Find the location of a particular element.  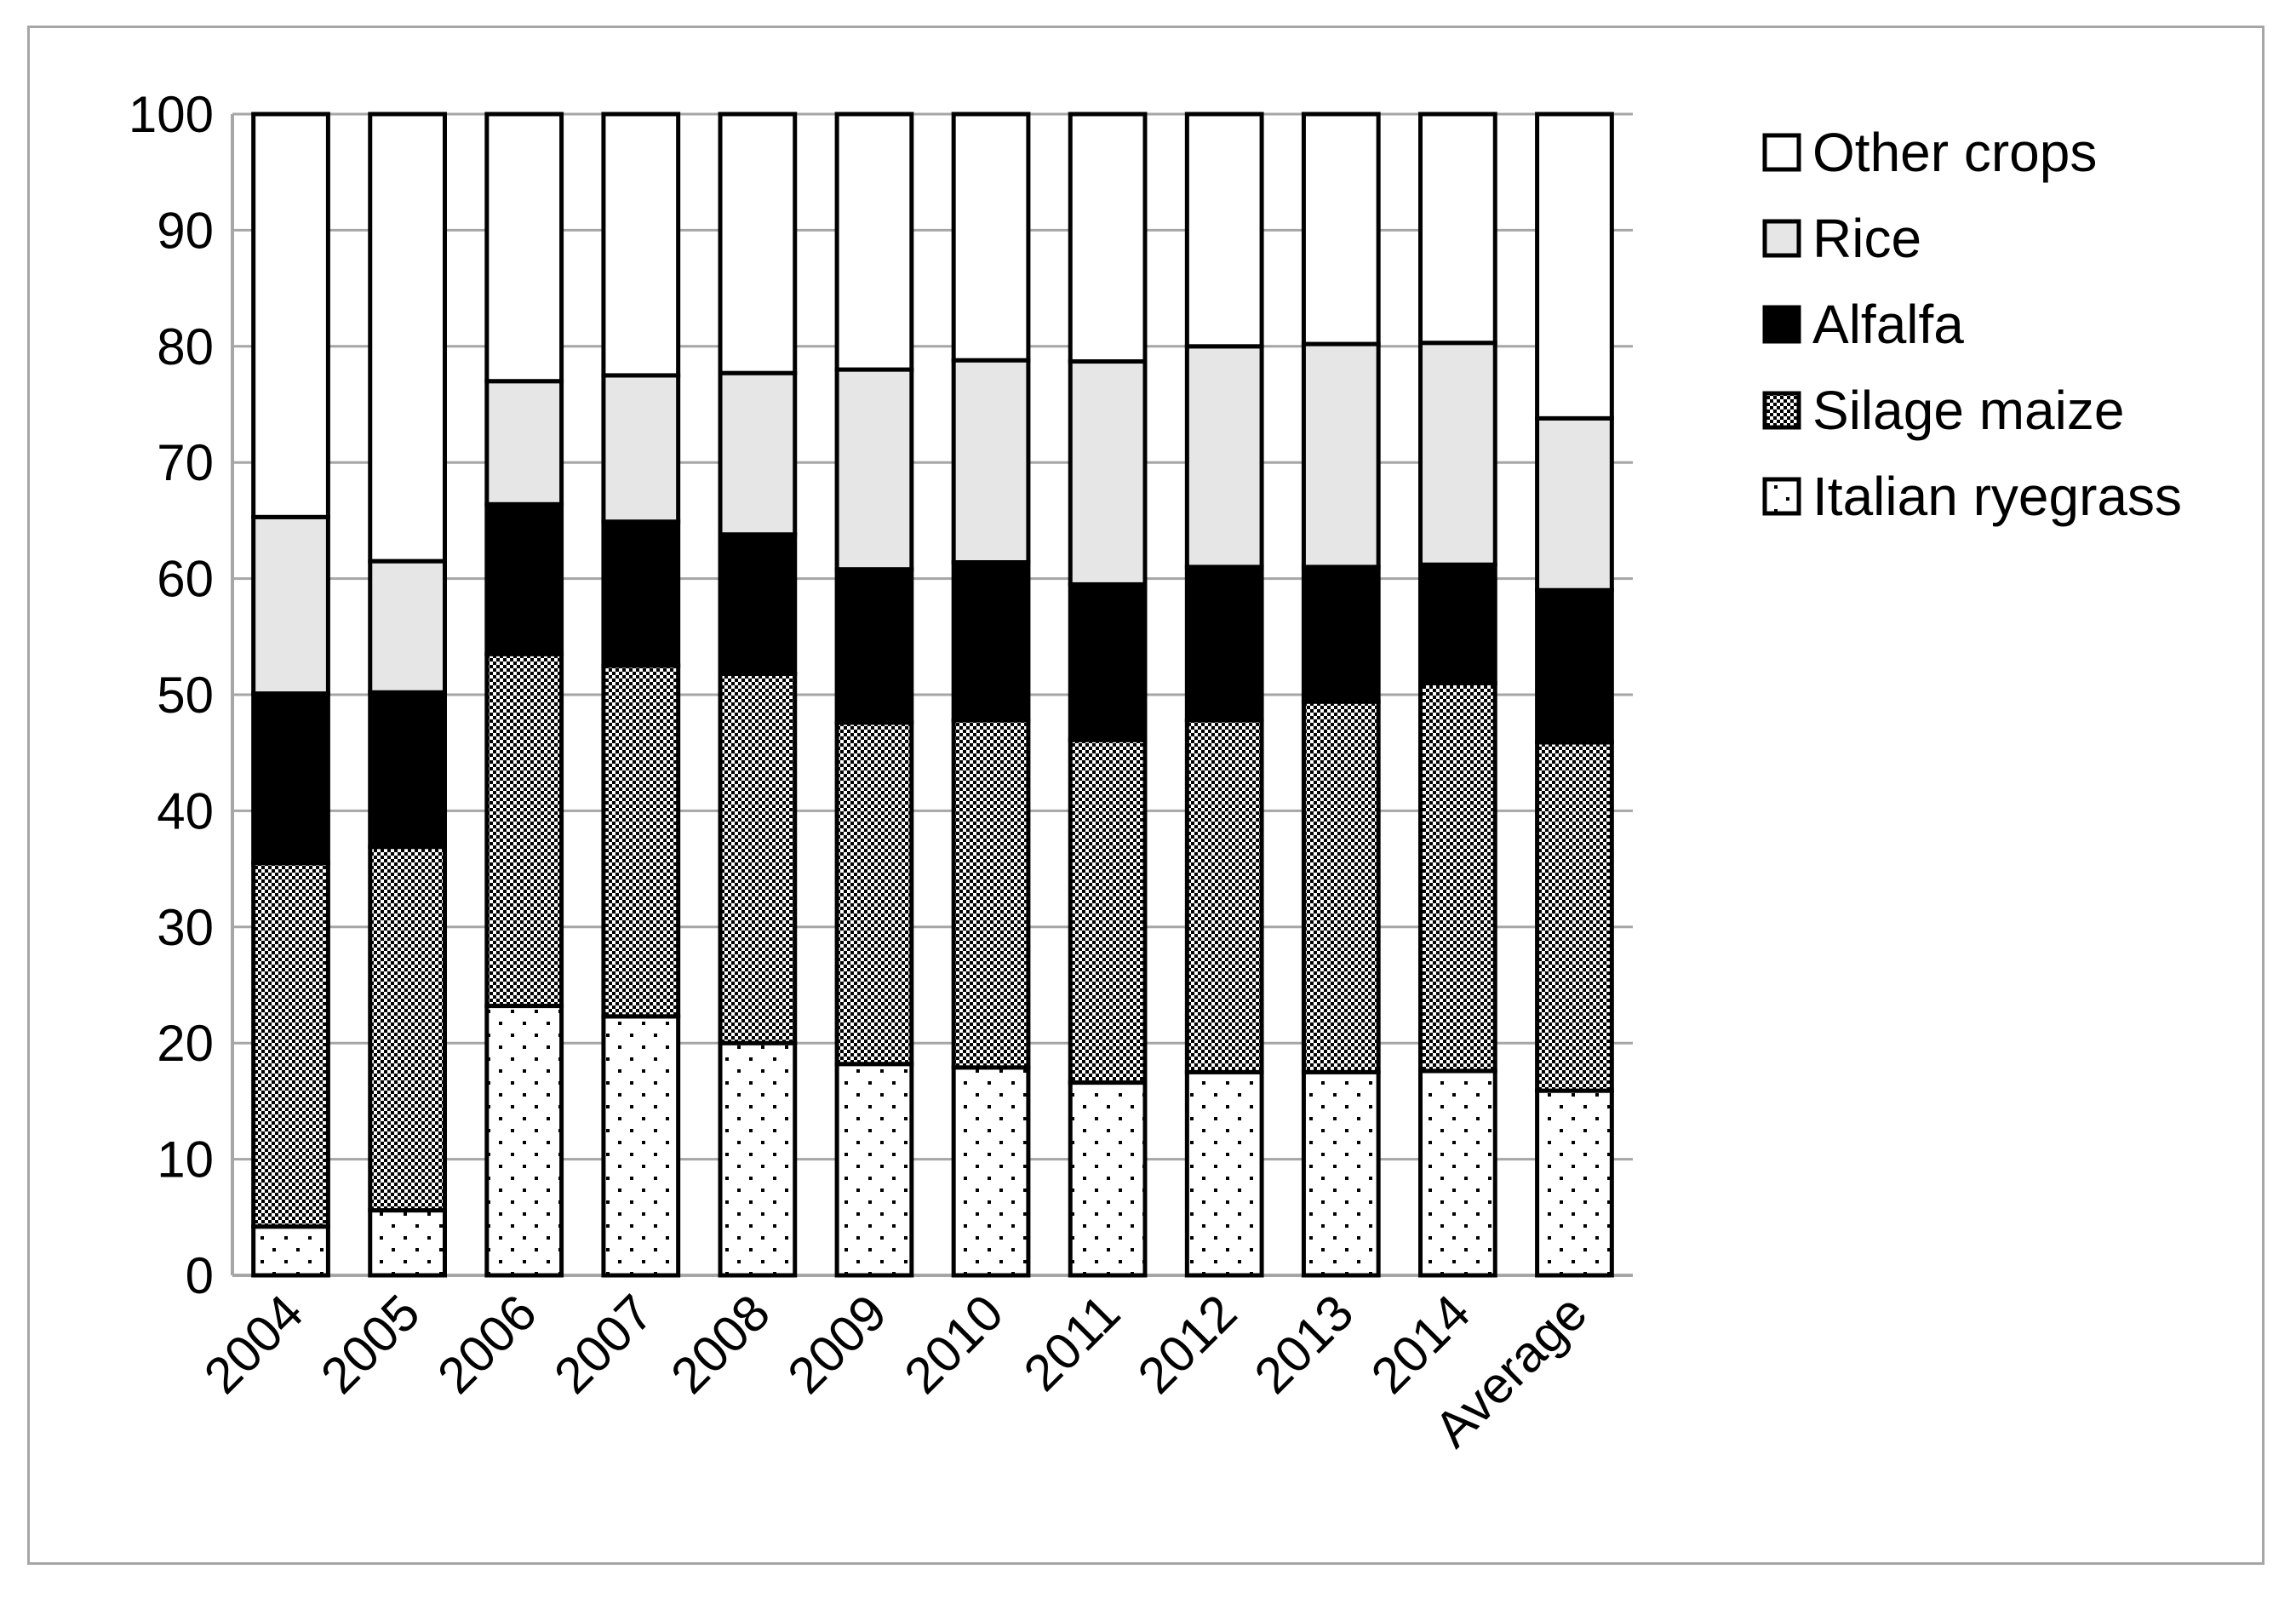

bar-stack-2007 is located at coordinates (641, 695).